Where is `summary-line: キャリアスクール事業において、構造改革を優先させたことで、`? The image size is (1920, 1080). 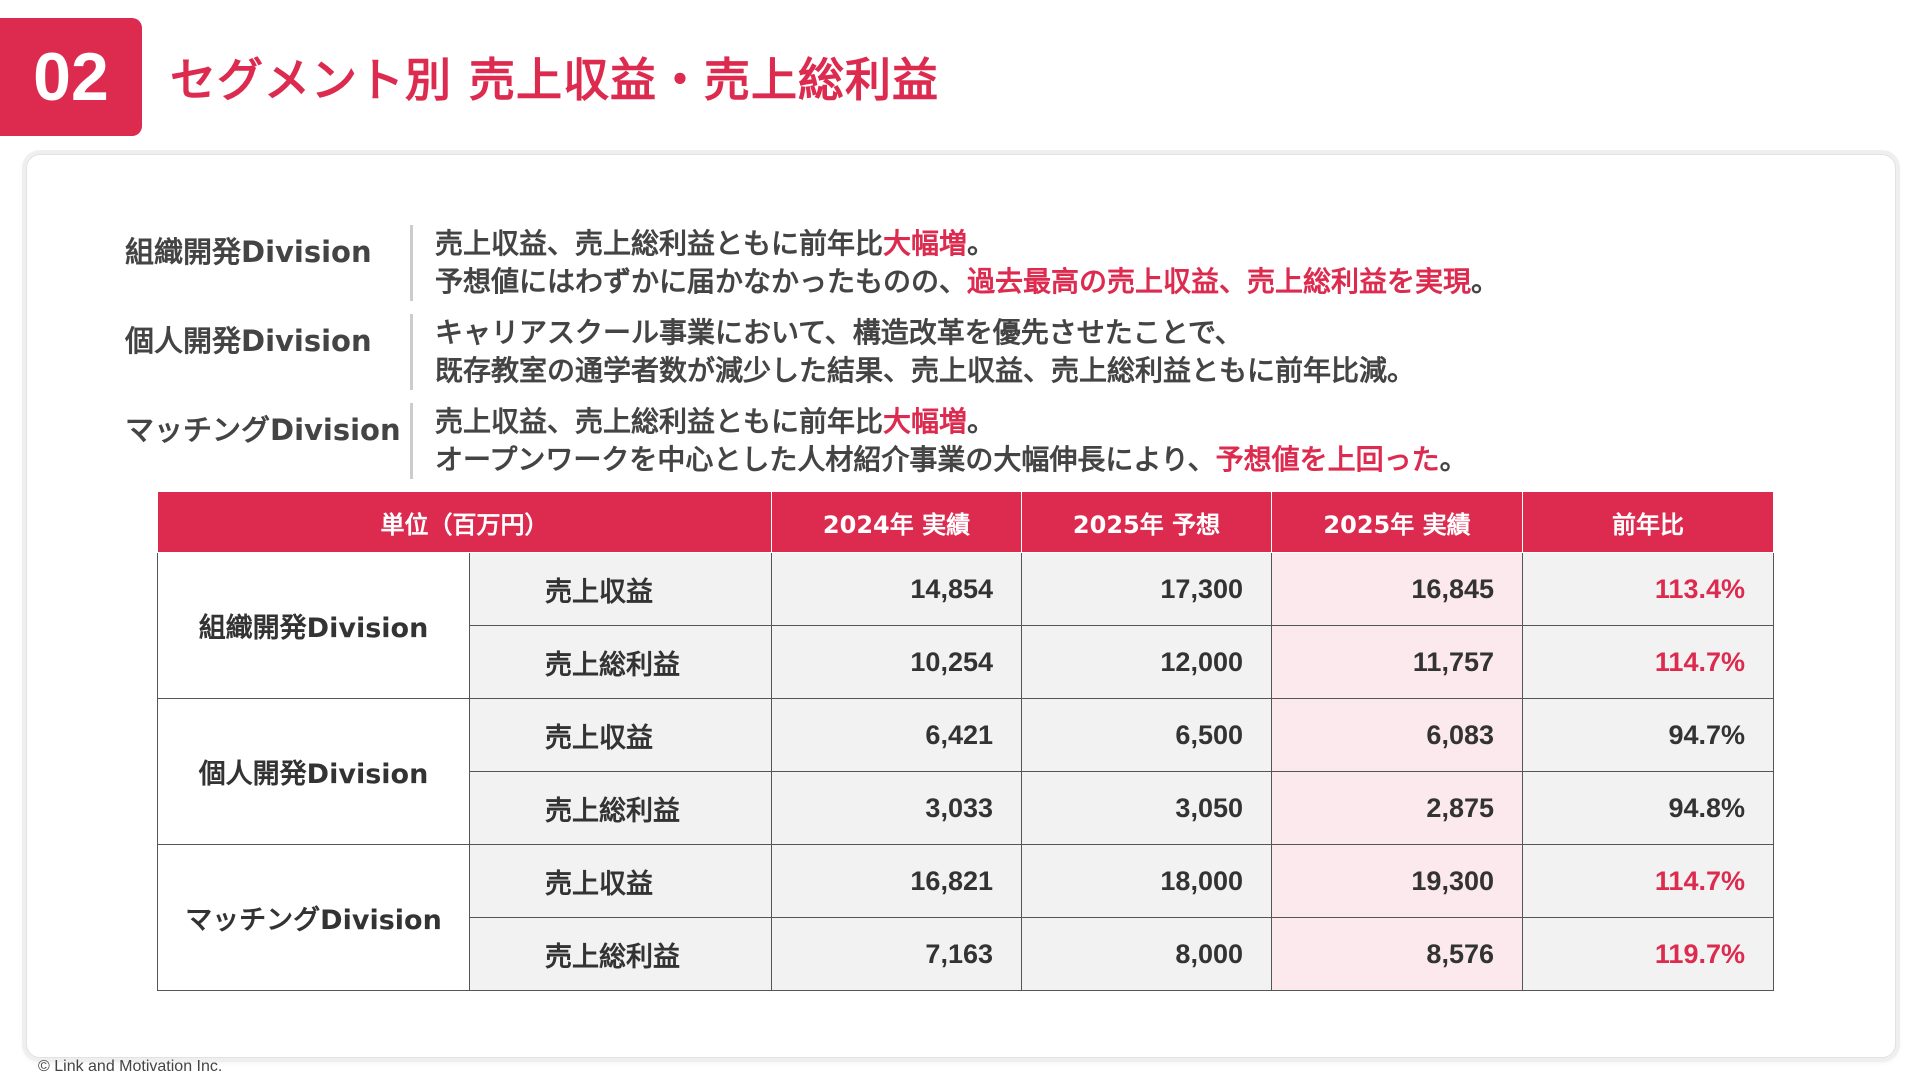
summary-line: キャリアスクール事業において、構造改革を優先させたことで、 is located at coordinates (925, 333).